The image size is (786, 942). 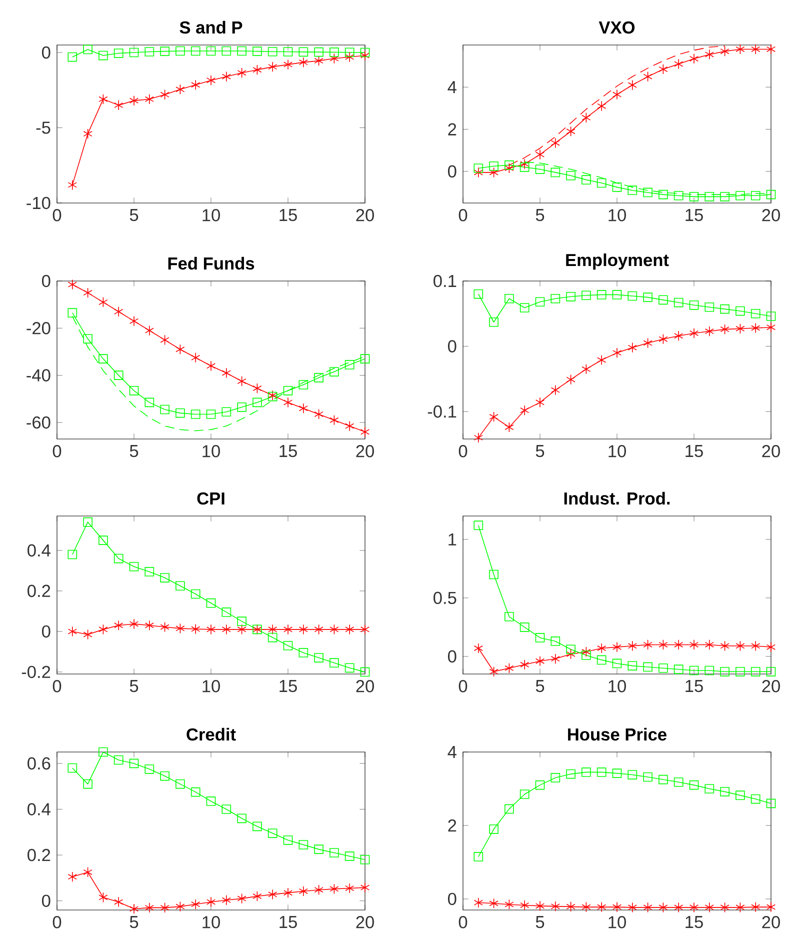 What do you see at coordinates (444, 281) in the screenshot?
I see `y-tick-label: 0.1` at bounding box center [444, 281].